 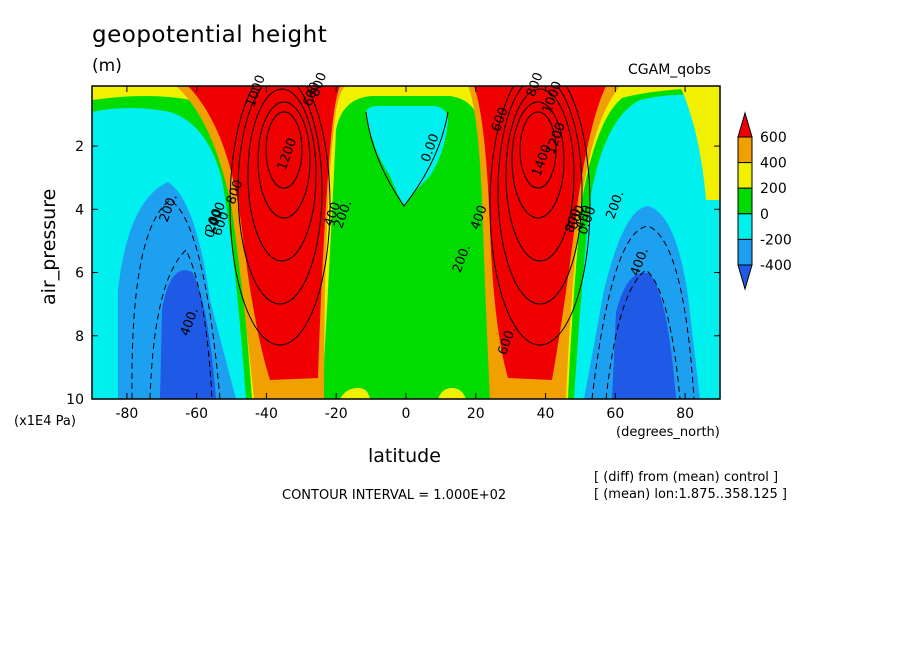 What do you see at coordinates (452, 393) in the screenshot?
I see `bottom-patch-right` at bounding box center [452, 393].